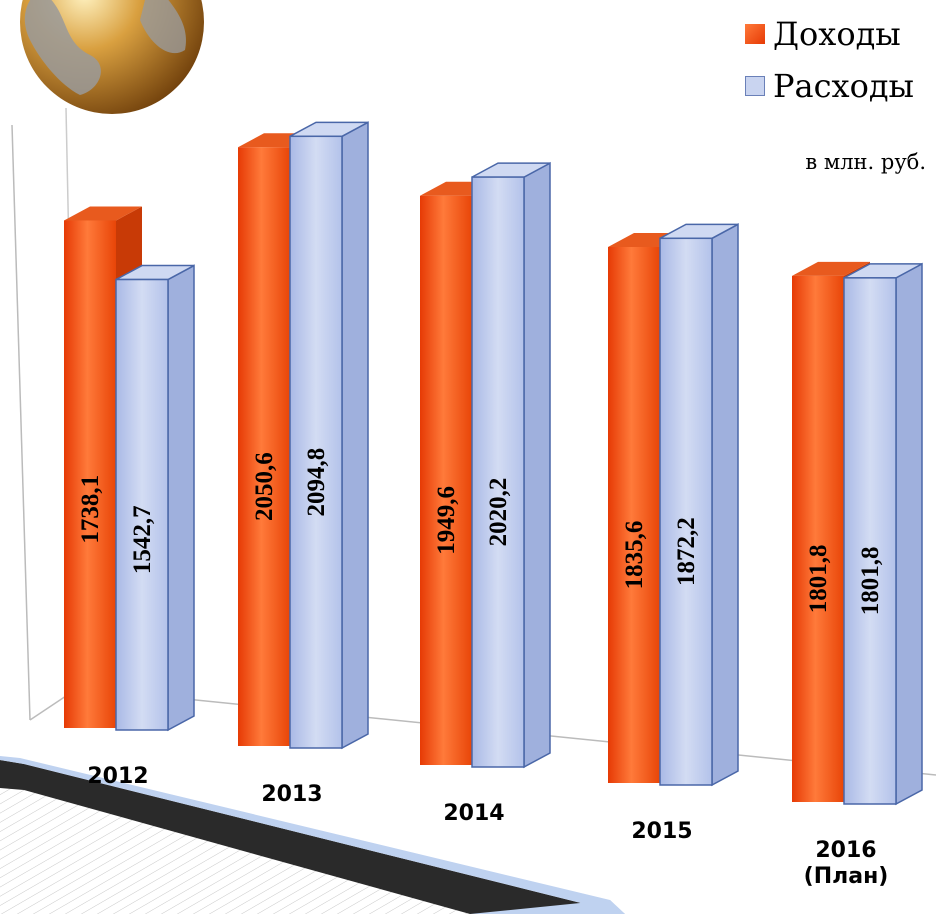  What do you see at coordinates (837, 34) in the screenshot?
I see `legend-label-income: Доходы` at bounding box center [837, 34].